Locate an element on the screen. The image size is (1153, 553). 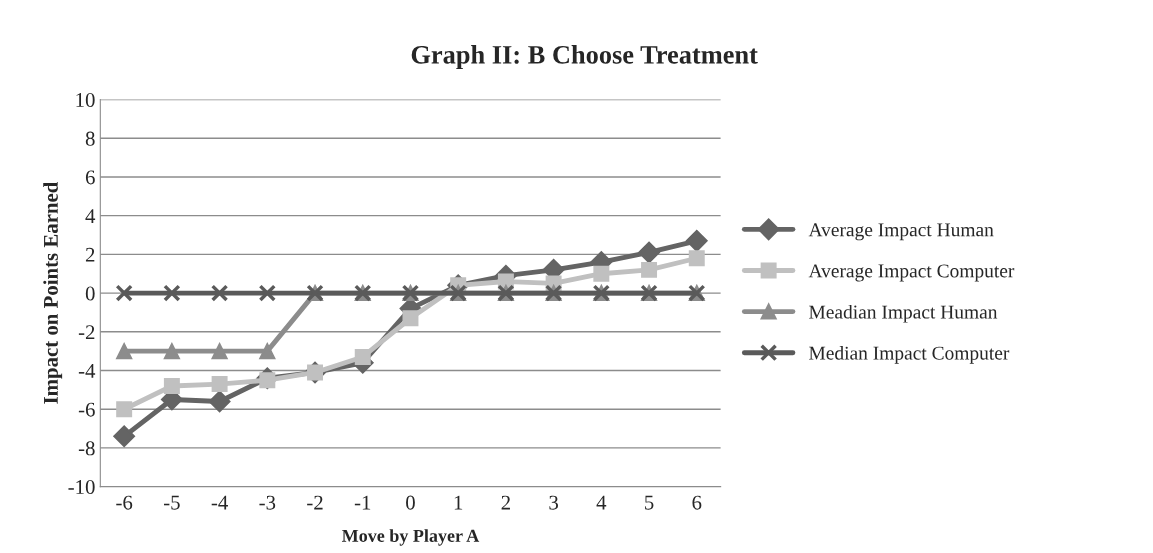
y-tick-label: -4 is located at coordinates (87, 371).